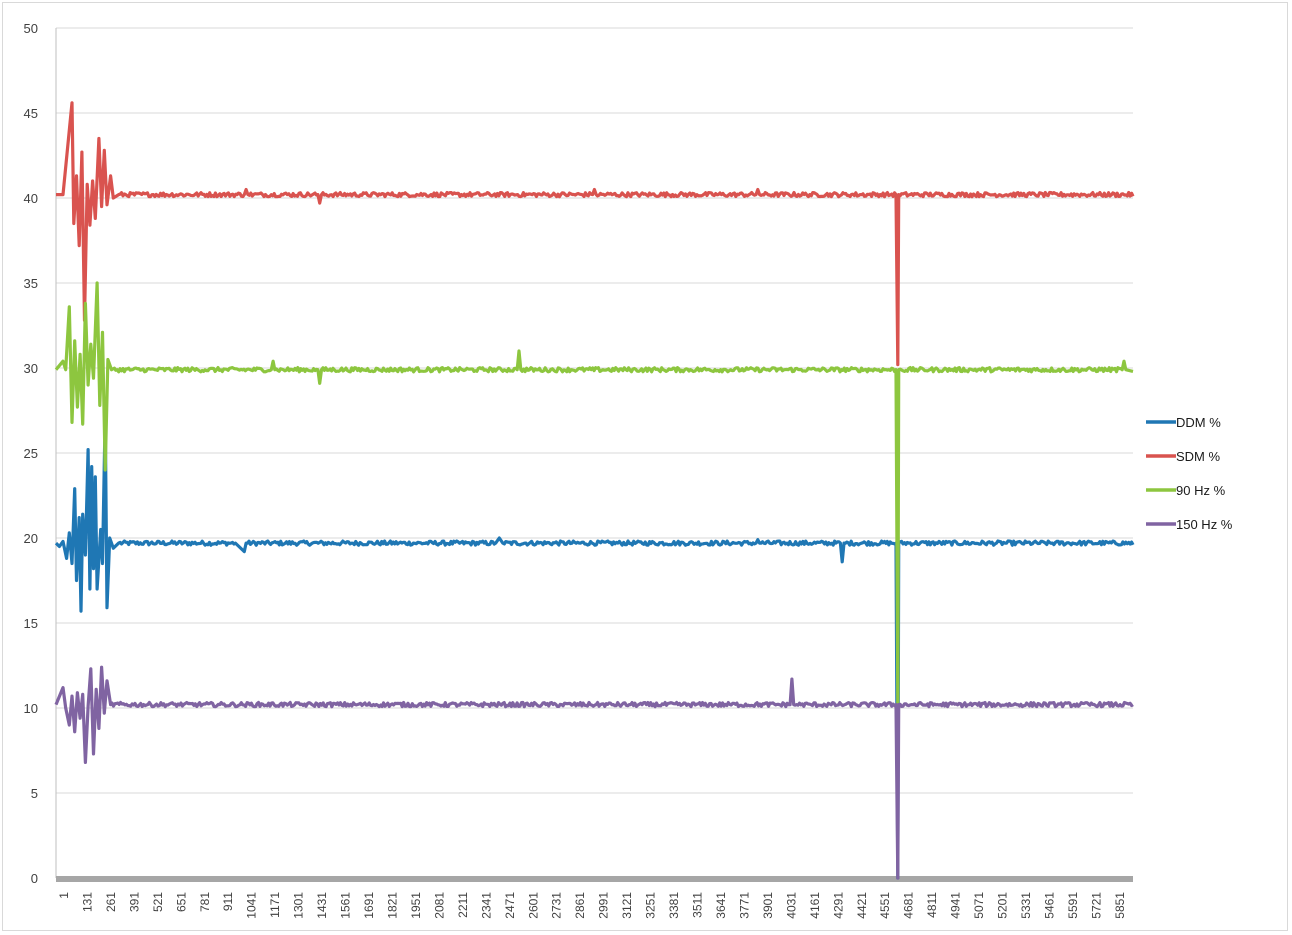  Describe the element at coordinates (791, 905) in the screenshot. I see `x-tick-label: 4031` at that location.